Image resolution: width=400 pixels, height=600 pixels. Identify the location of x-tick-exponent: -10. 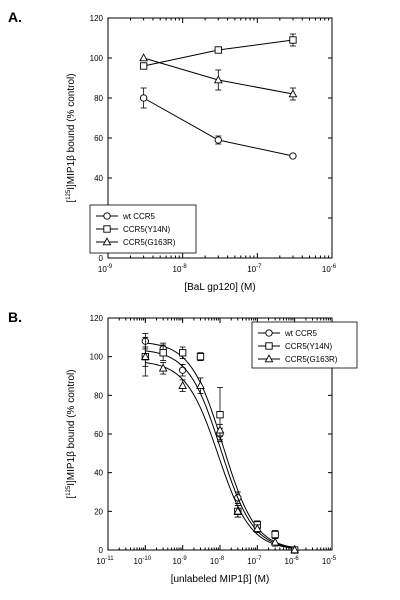
(146, 559).